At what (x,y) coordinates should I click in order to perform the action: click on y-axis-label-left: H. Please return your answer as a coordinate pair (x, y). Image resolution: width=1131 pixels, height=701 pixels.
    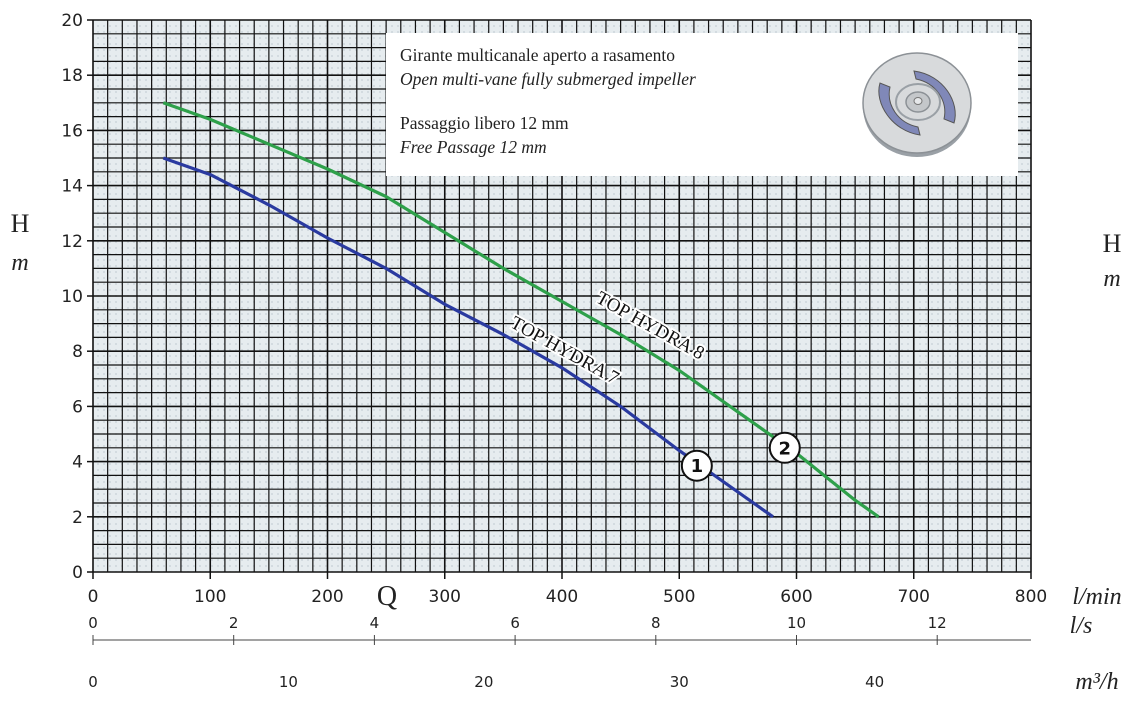
    Looking at the image, I should click on (20, 223).